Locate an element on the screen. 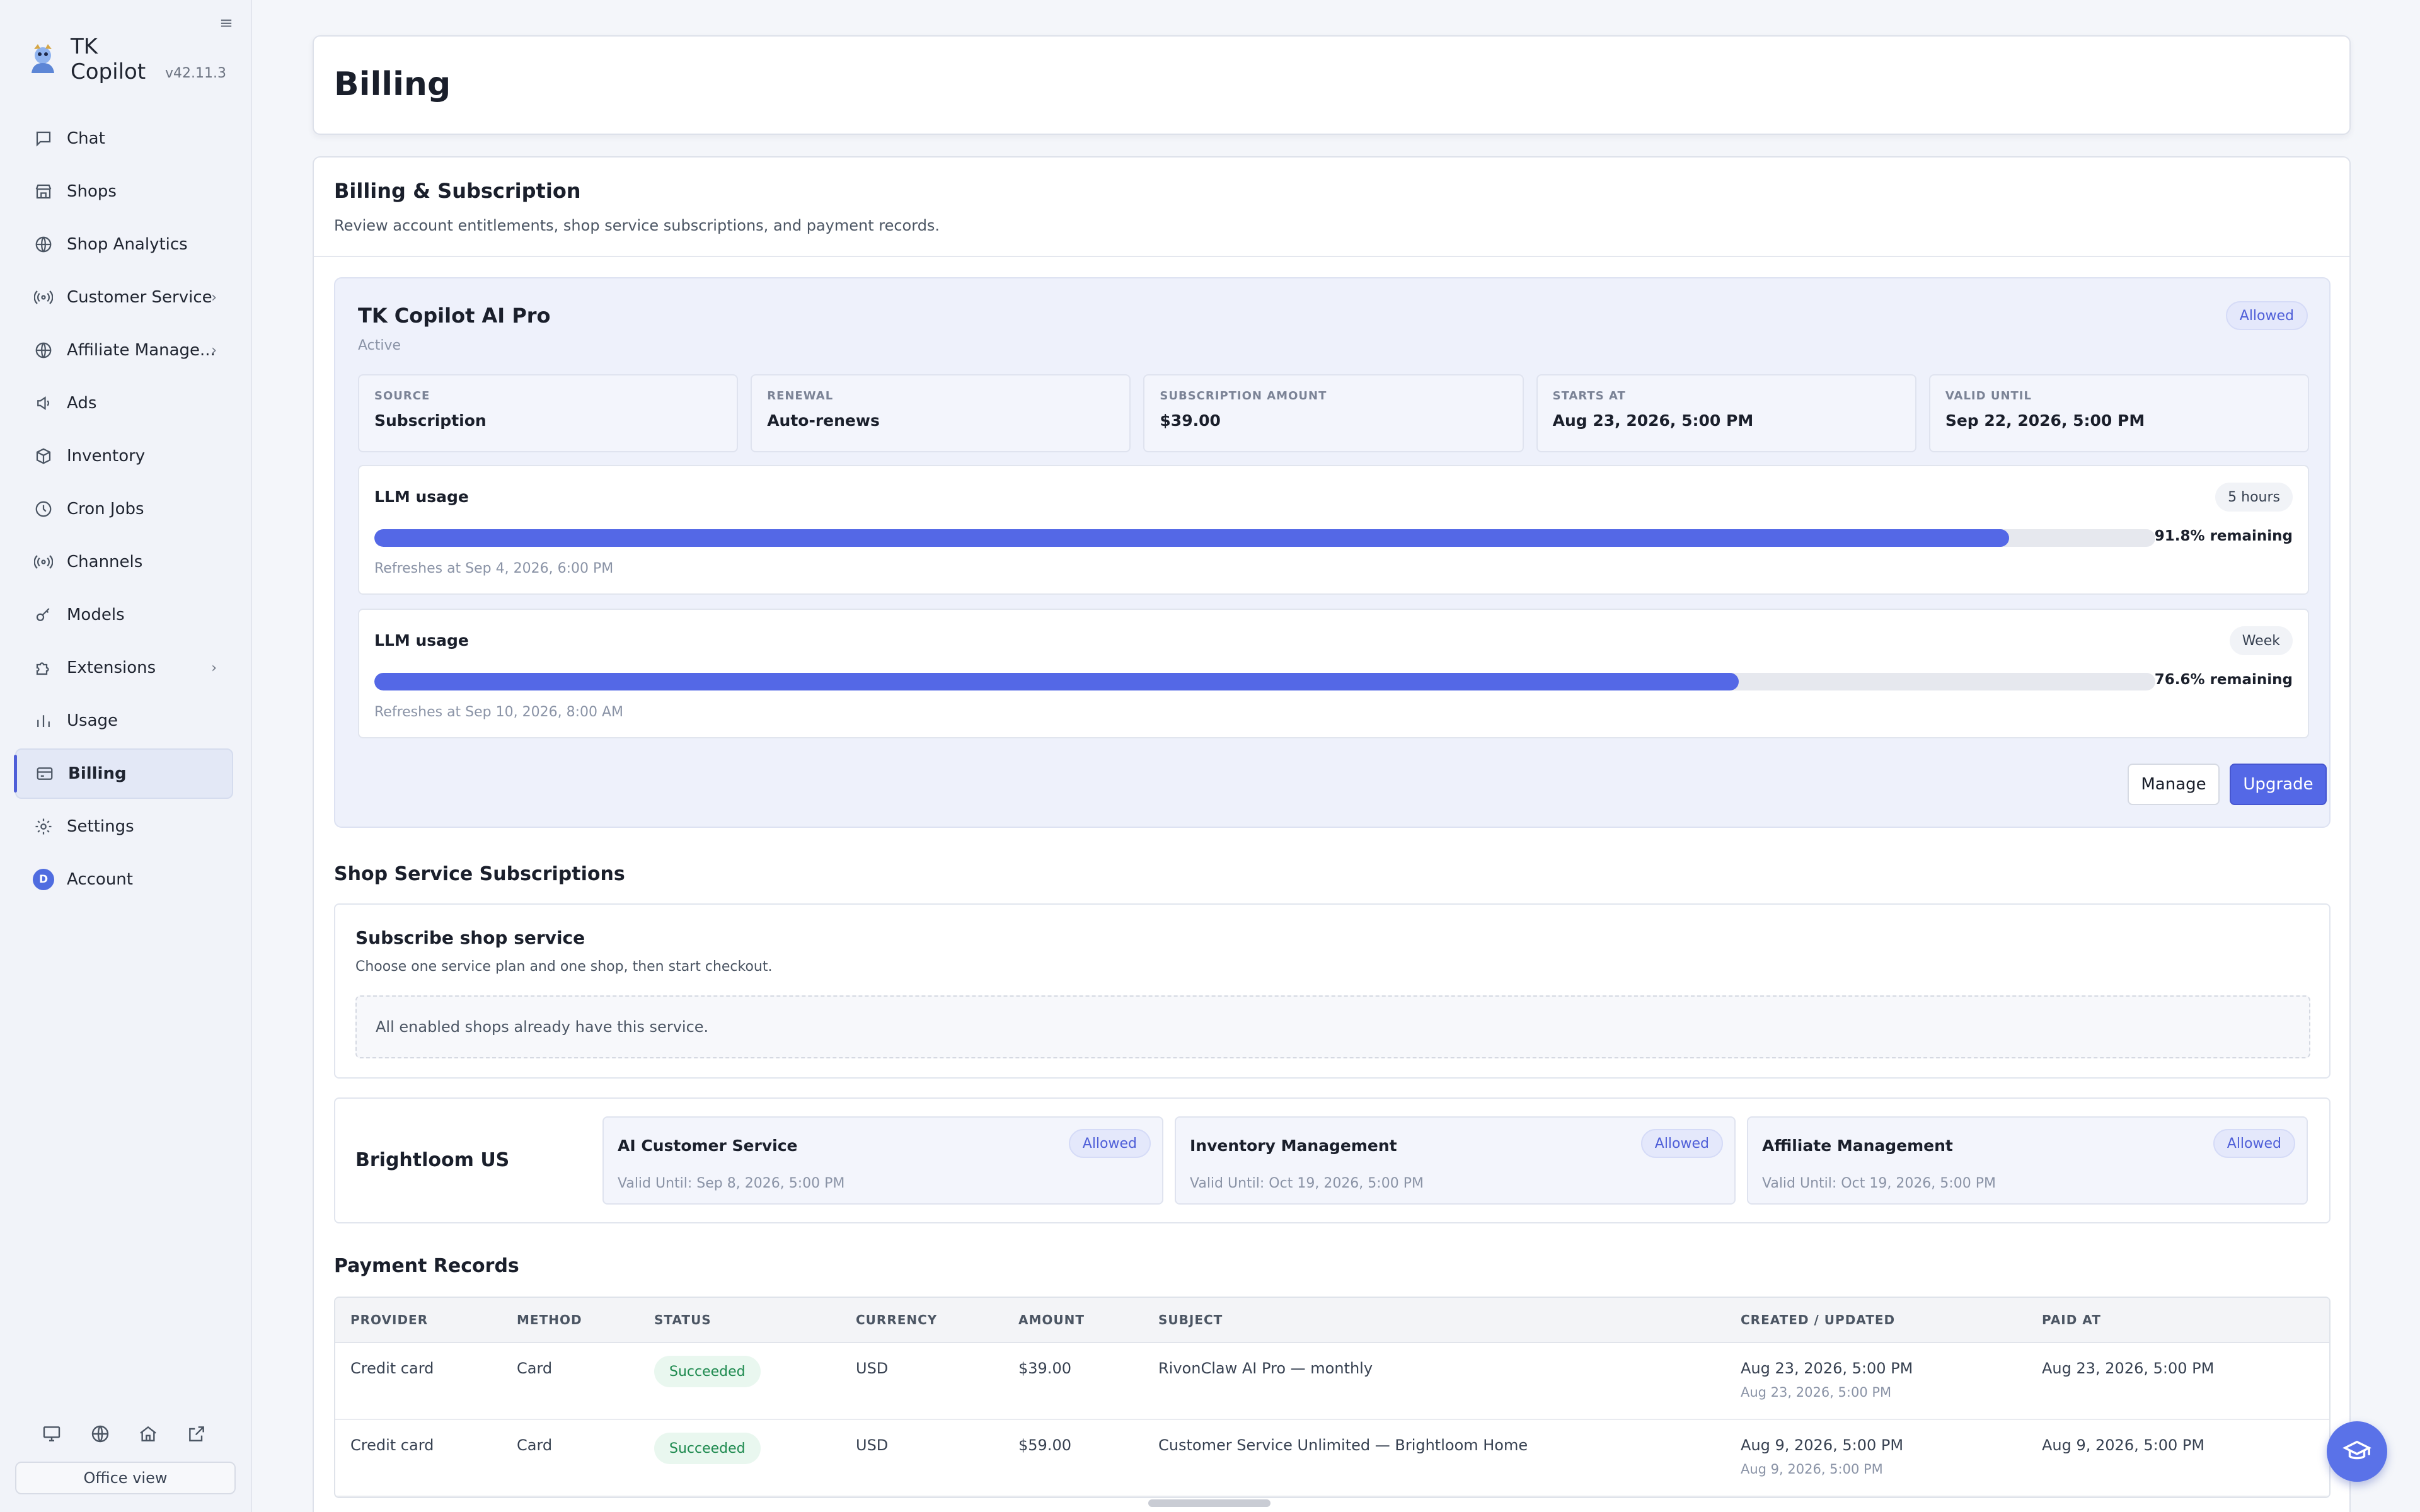 The height and width of the screenshot is (1512, 2420). monitor-icon is located at coordinates (52, 1433).